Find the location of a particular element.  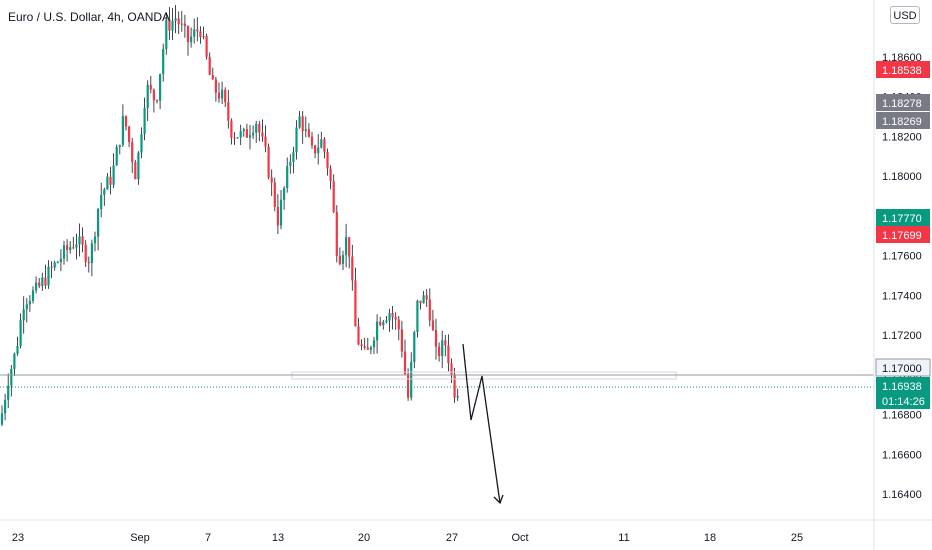

time-tick-label: Sep is located at coordinates (140, 538).